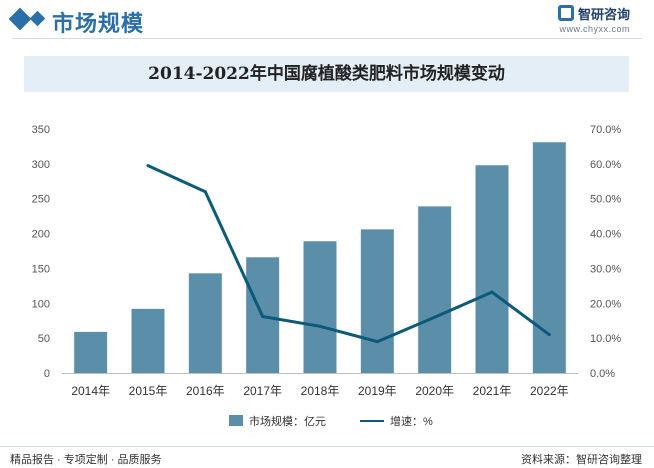 The image size is (654, 468). What do you see at coordinates (287, 422) in the screenshot?
I see `legend-bar-label: 市场规模：亿元` at bounding box center [287, 422].